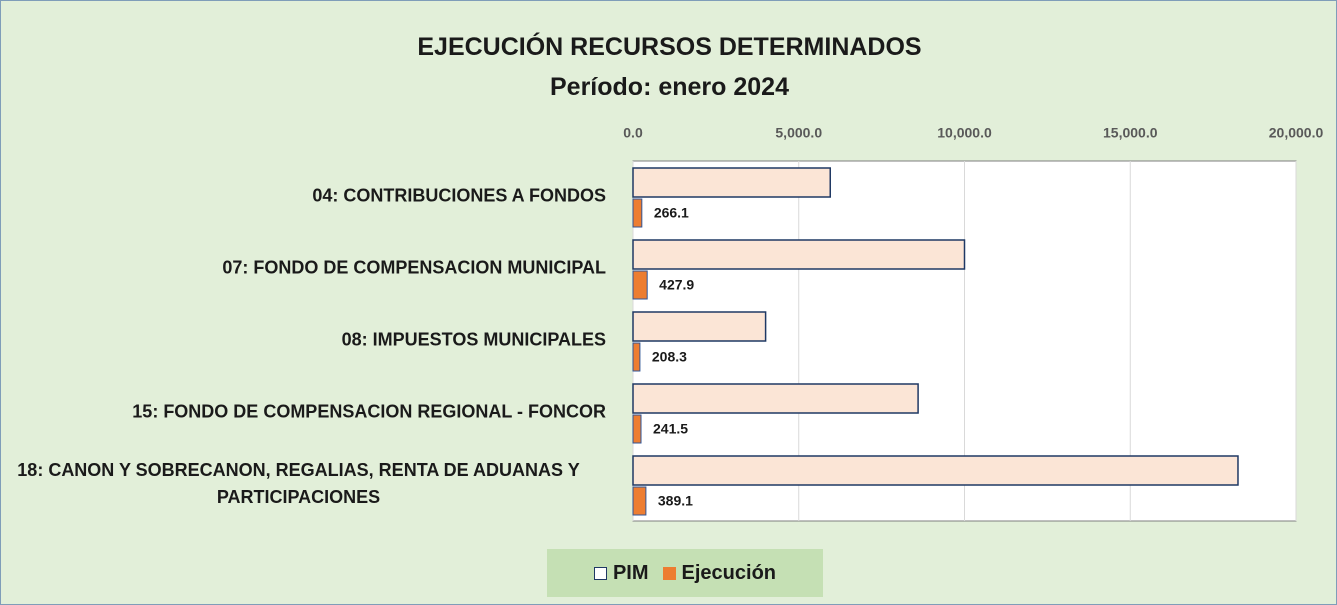 Image resolution: width=1337 pixels, height=605 pixels. What do you see at coordinates (670, 429) in the screenshot?
I see `data-label: 241.5` at bounding box center [670, 429].